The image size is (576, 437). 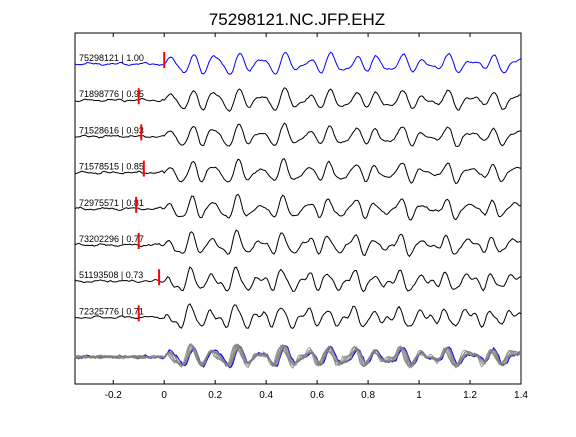 What do you see at coordinates (368, 395) in the screenshot?
I see `x-tick-label: 0.8` at bounding box center [368, 395].